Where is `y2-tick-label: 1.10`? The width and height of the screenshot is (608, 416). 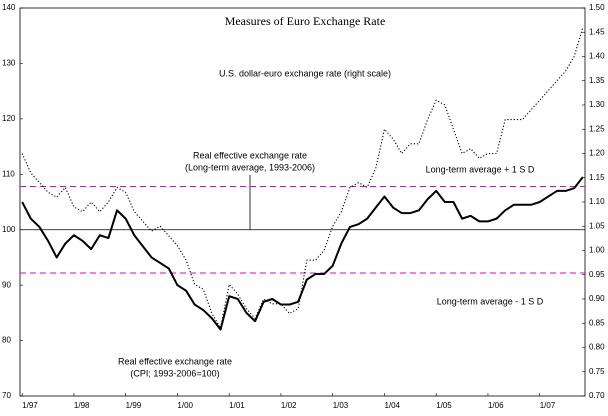 y2-tick-label: 1.10 is located at coordinates (597, 201).